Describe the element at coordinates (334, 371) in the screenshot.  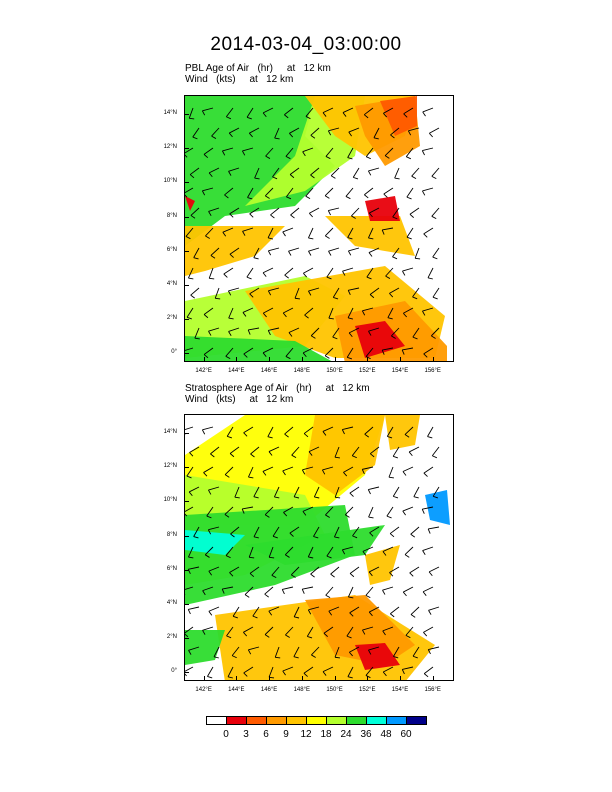
I see `x-tick-label: 150°E` at that location.